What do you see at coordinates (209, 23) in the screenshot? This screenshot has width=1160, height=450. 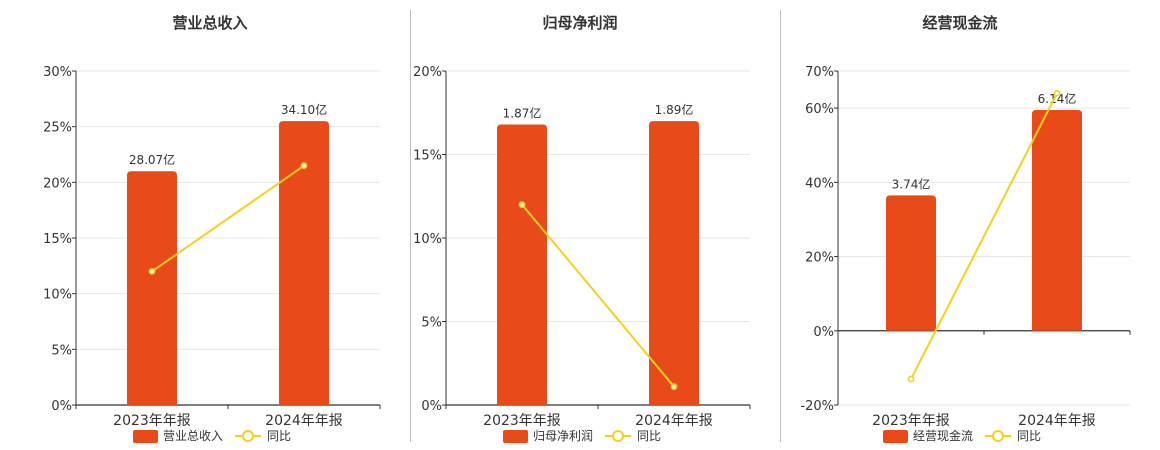 I see `chart-title: 营业总收入` at bounding box center [209, 23].